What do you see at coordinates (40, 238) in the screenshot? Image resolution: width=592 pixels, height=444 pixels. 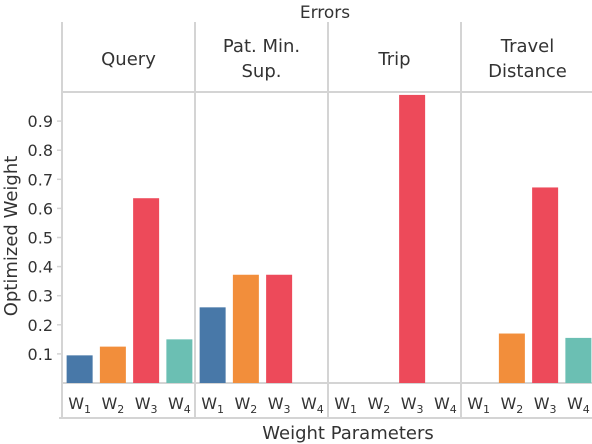 I see `y-tick-label: 0.5` at bounding box center [40, 238].